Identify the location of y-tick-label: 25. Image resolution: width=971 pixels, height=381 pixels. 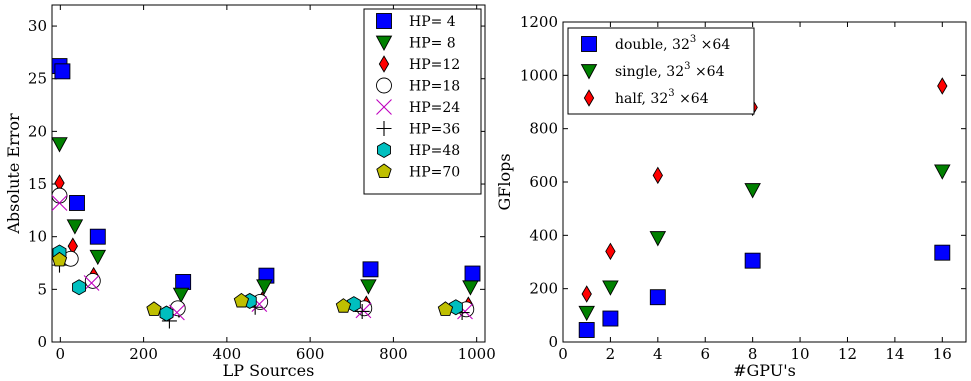
(37, 79).